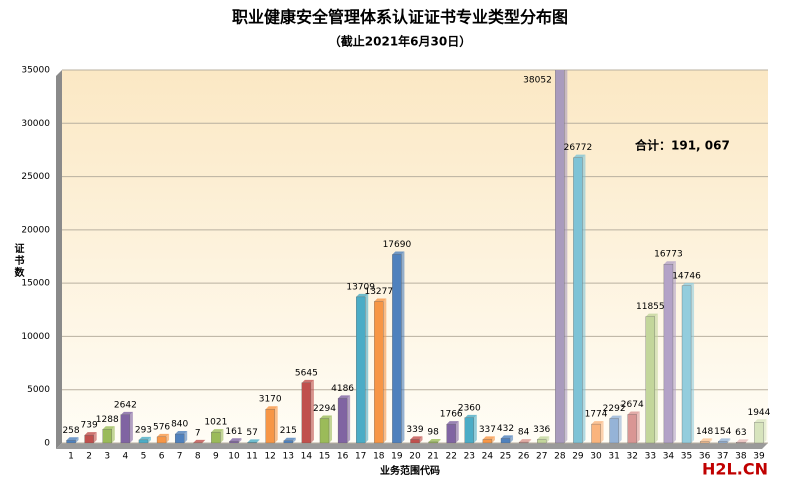  What do you see at coordinates (38, 390) in the screenshot?
I see `y-tick-label: 5000` at bounding box center [38, 390].